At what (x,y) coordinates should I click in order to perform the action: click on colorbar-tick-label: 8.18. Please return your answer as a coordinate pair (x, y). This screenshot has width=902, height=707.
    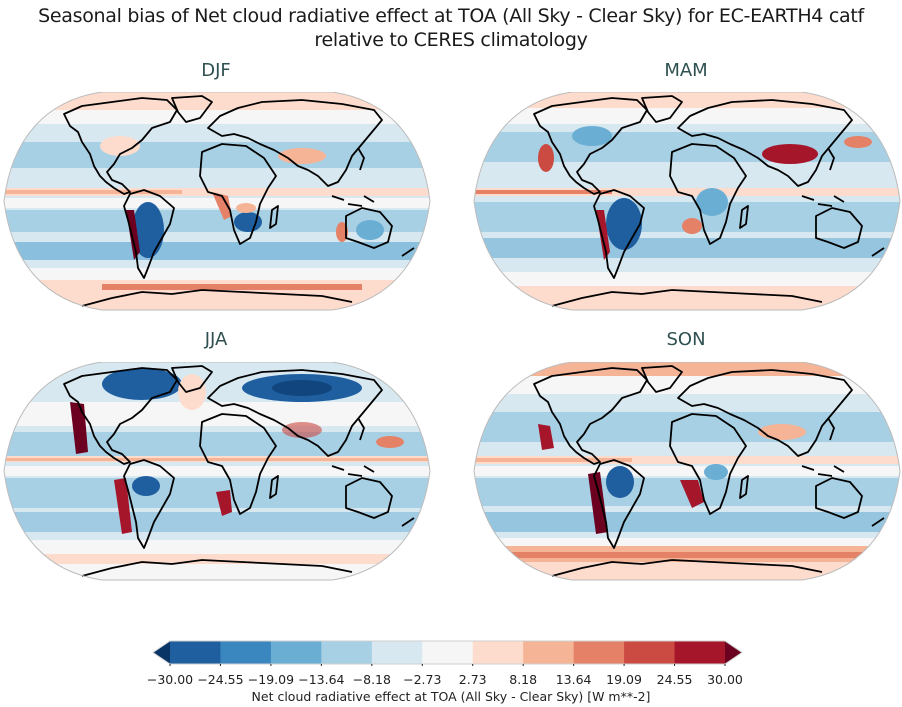
    Looking at the image, I should click on (523, 679).